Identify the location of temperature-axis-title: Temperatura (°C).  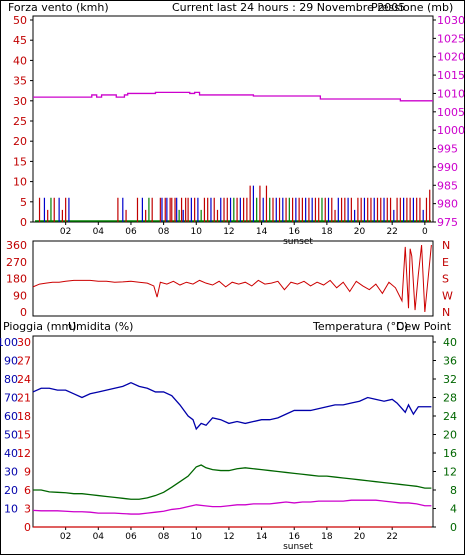
(360, 326).